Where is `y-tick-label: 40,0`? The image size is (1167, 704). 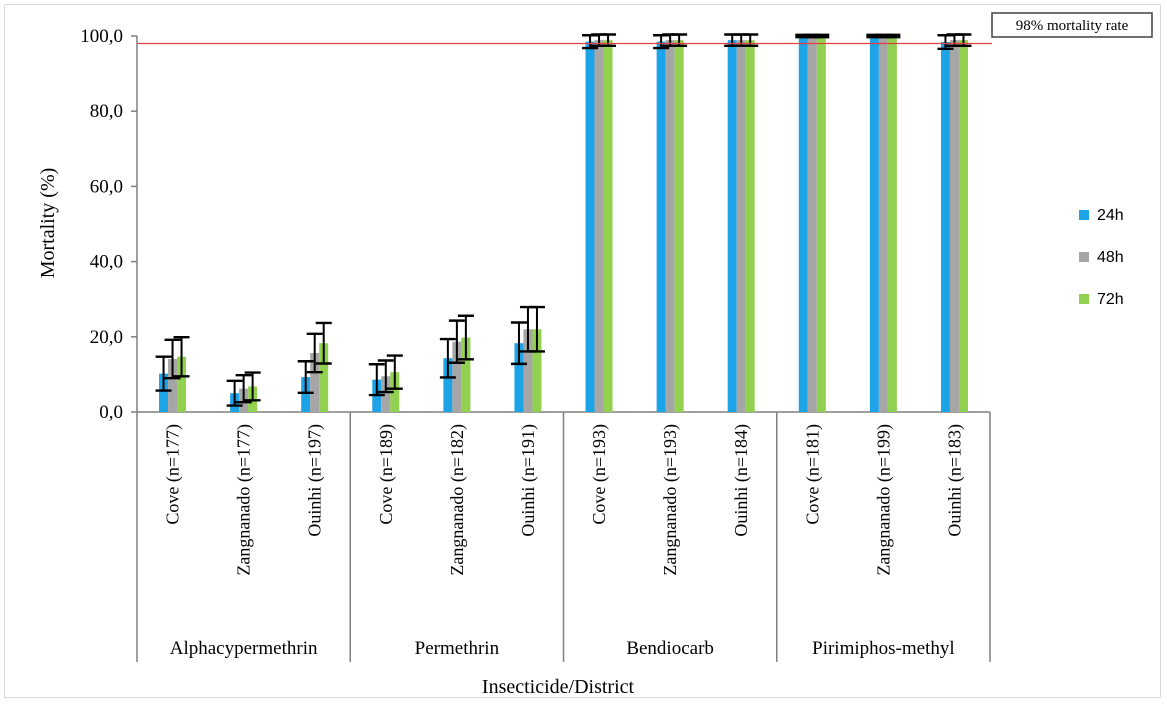 y-tick-label: 40,0 is located at coordinates (106, 262).